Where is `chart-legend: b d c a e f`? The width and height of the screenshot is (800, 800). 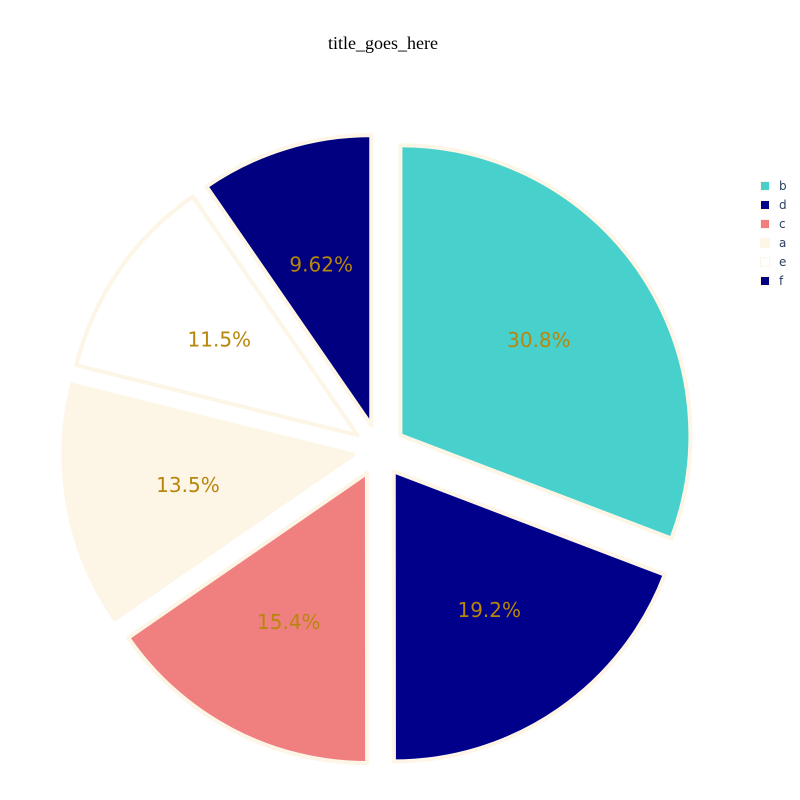 chart-legend: b d c a e f is located at coordinates (780, 233).